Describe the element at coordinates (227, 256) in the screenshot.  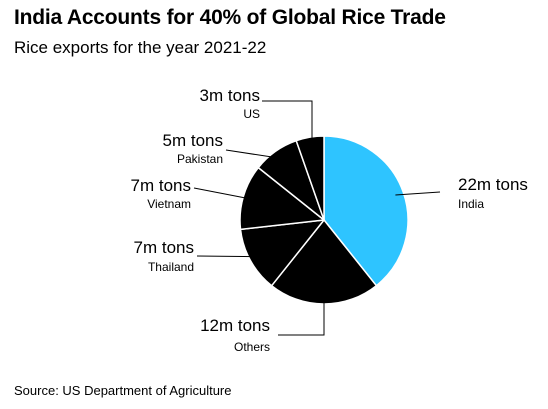
I see `leader-line-thailand` at that location.